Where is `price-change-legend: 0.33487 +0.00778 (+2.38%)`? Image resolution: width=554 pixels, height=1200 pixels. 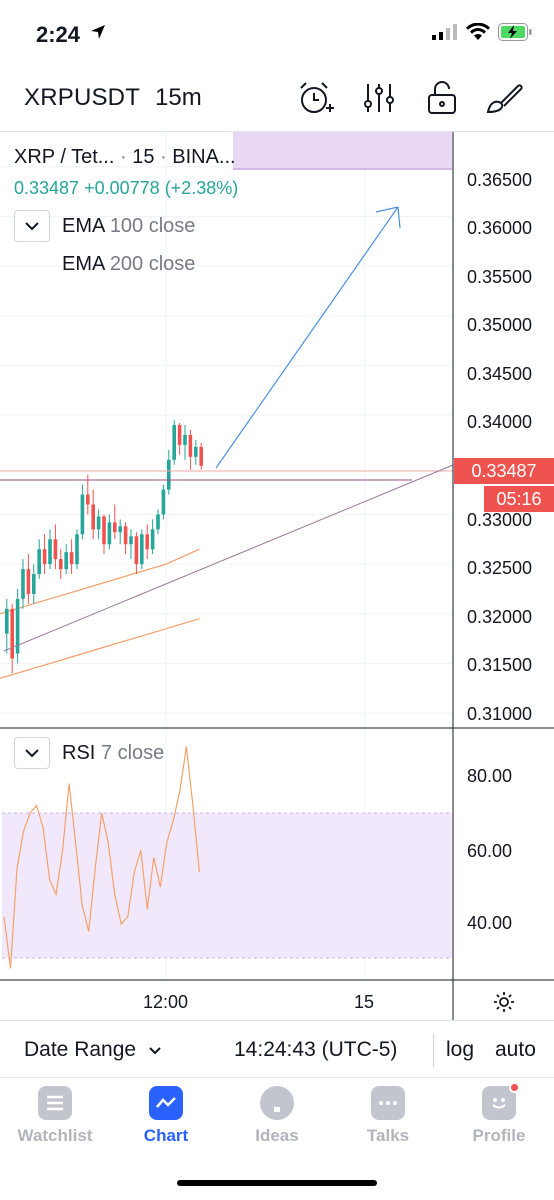 price-change-legend: 0.33487 +0.00778 (+2.38%) is located at coordinates (126, 188).